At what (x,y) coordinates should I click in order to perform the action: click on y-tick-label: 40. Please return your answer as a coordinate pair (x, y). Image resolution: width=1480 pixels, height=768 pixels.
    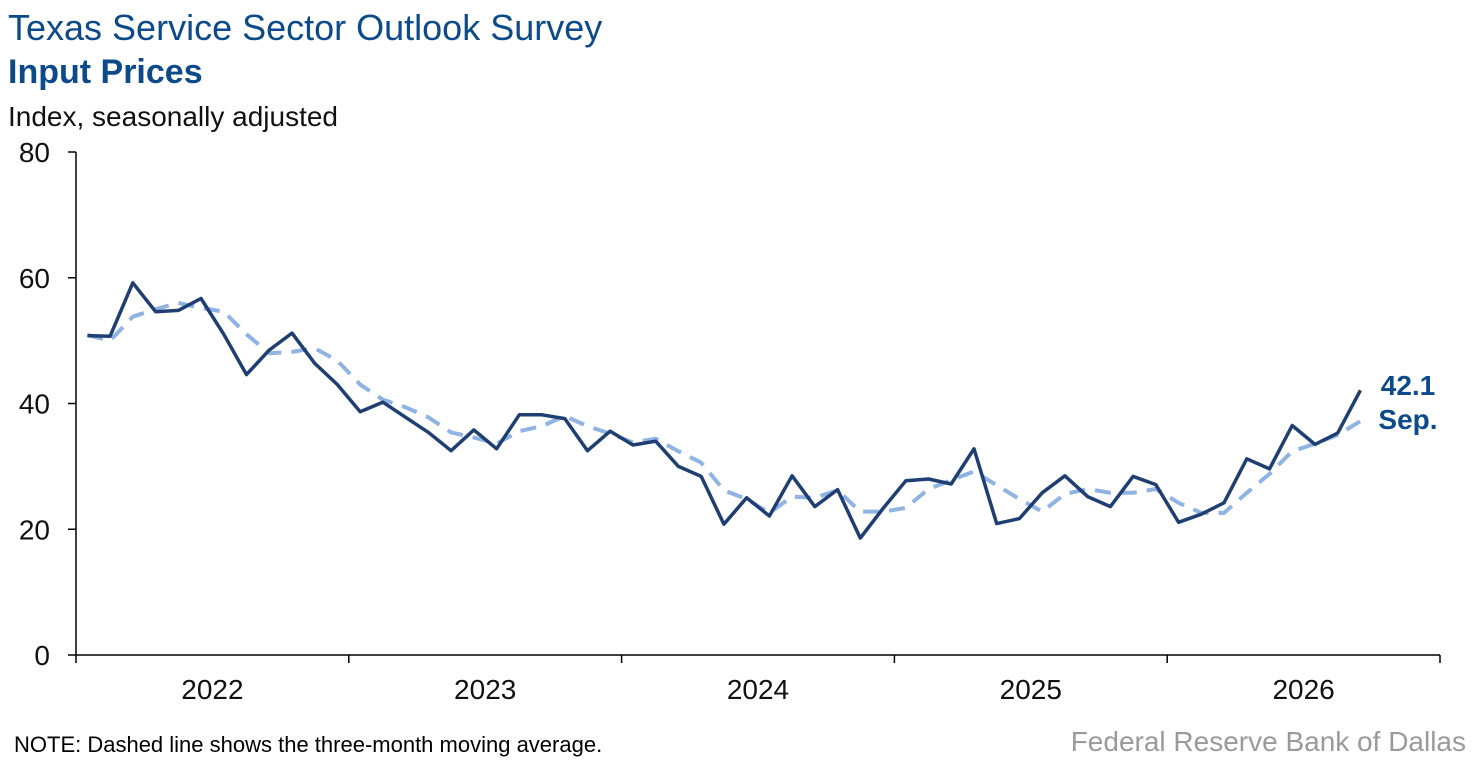
    Looking at the image, I should click on (34, 404).